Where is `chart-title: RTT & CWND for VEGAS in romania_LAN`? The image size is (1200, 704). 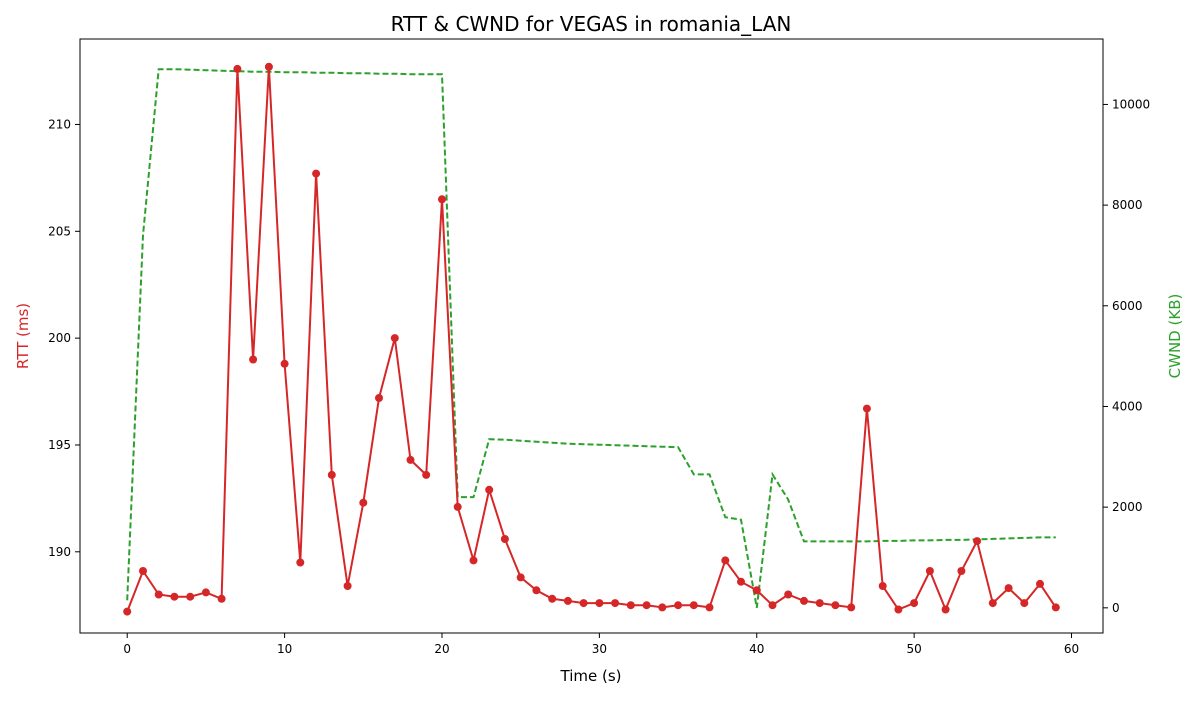
chart-title: RTT & CWND for VEGAS in romania_LAN is located at coordinates (591, 24).